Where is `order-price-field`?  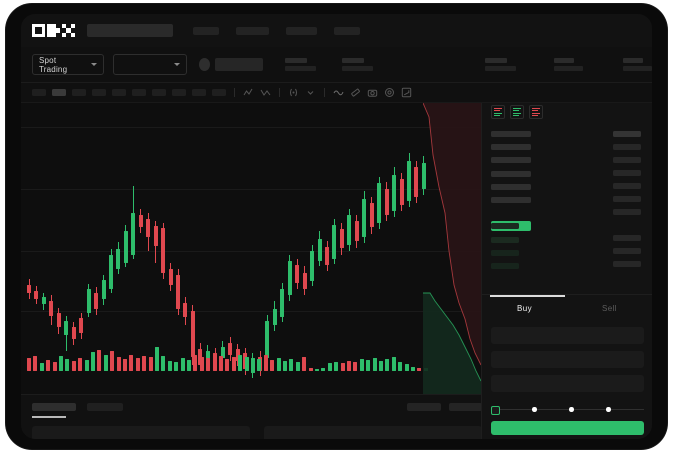 order-price-field is located at coordinates (567, 335).